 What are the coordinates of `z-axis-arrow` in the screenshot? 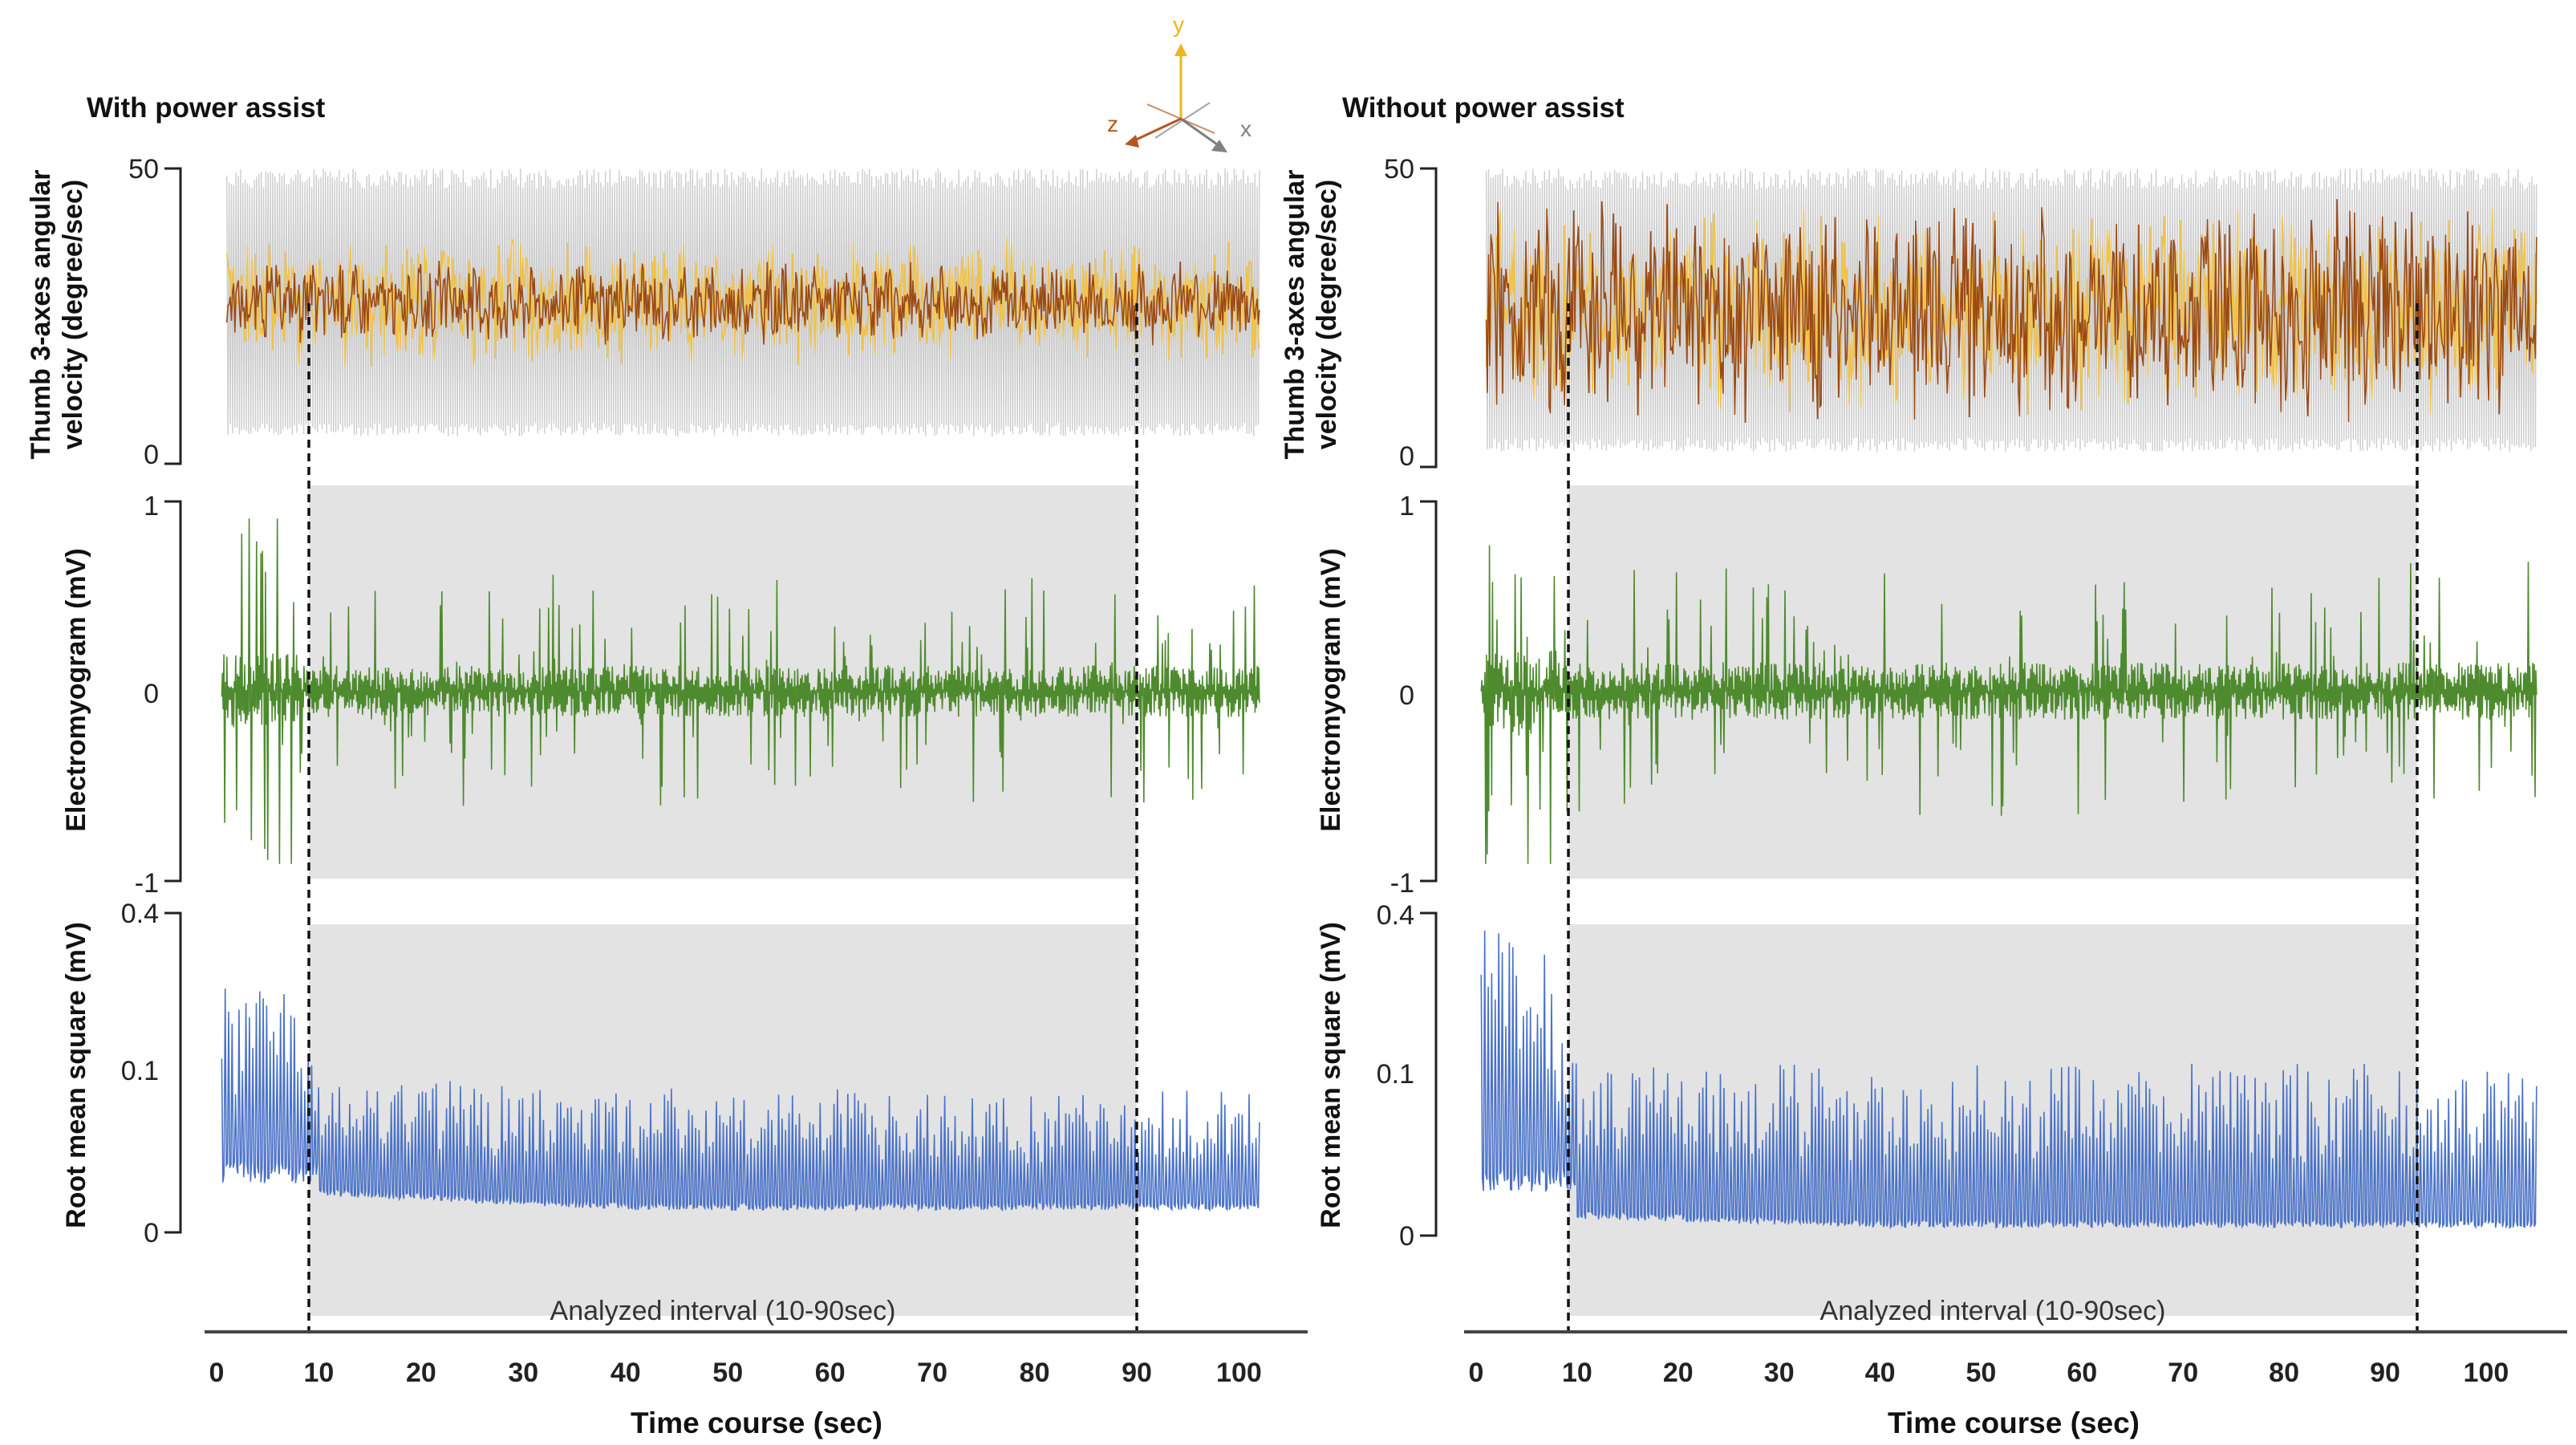 It's located at (1157, 130).